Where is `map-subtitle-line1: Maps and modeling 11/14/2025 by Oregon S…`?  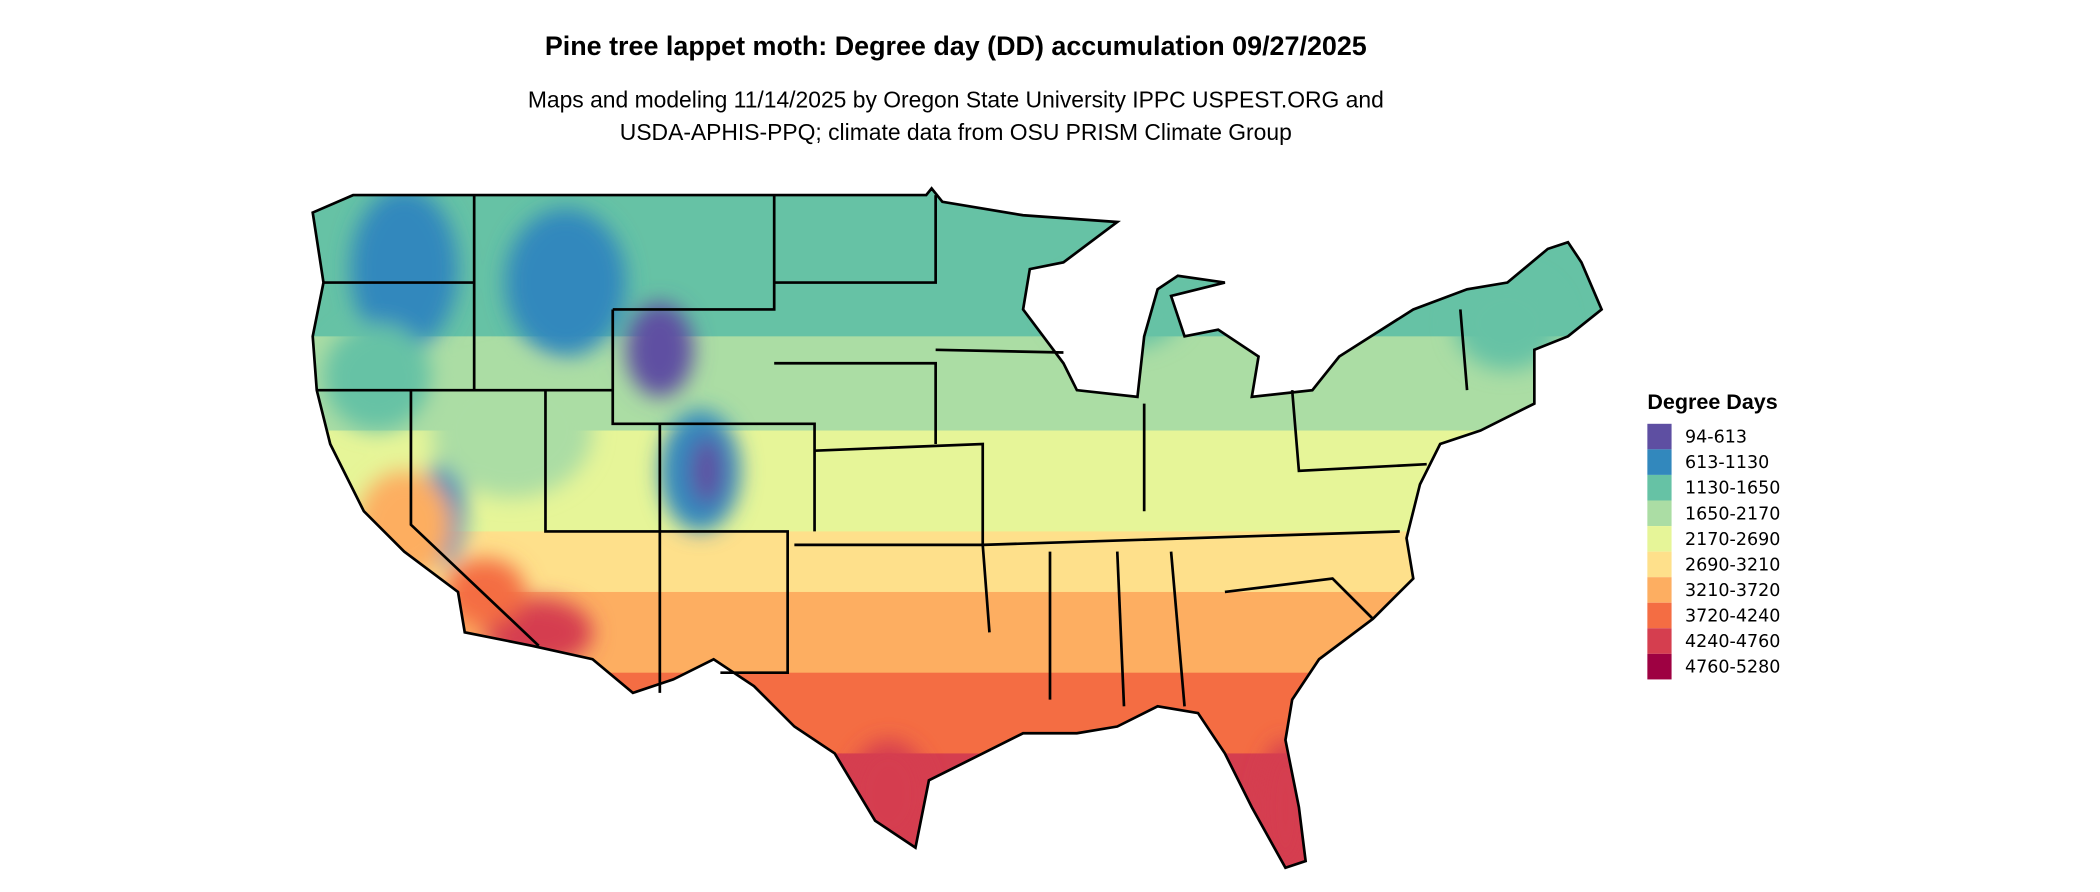
map-subtitle-line1: Maps and modeling 11/14/2025 by Oregon S… is located at coordinates (956, 100).